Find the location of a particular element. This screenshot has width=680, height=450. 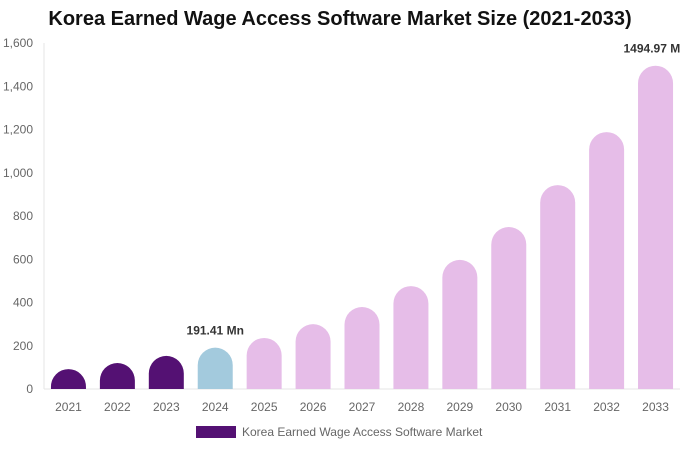

legend-label: Korea Earned Wage Access Software Market is located at coordinates (362, 432).